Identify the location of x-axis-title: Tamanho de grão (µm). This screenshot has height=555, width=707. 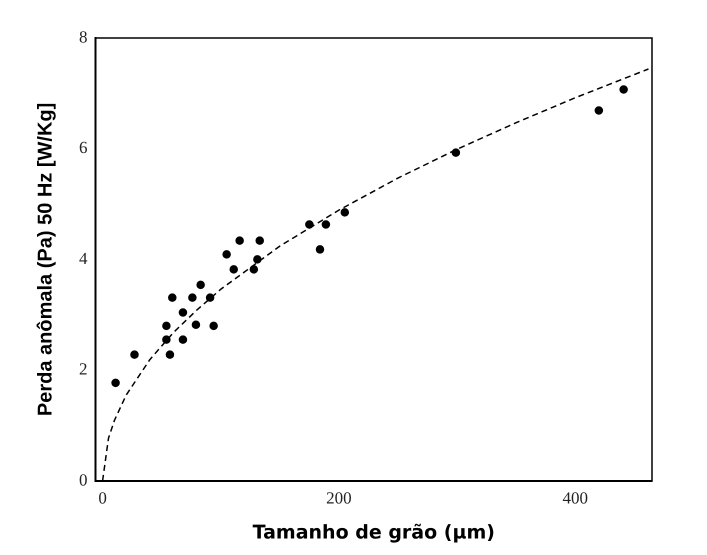
(373, 533).